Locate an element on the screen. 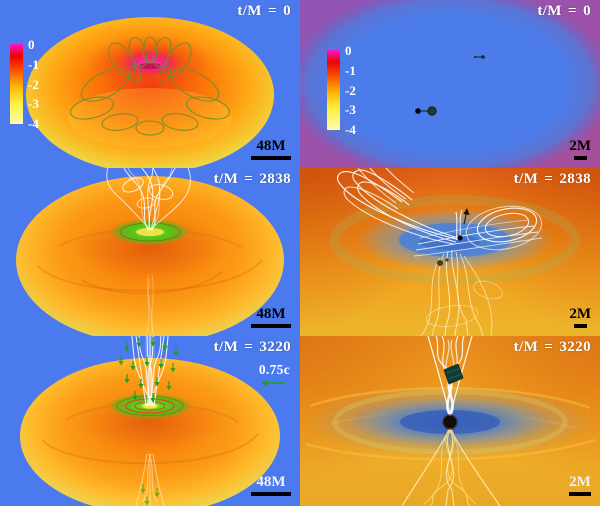  velocity-arrows is located at coordinates (148, 421).